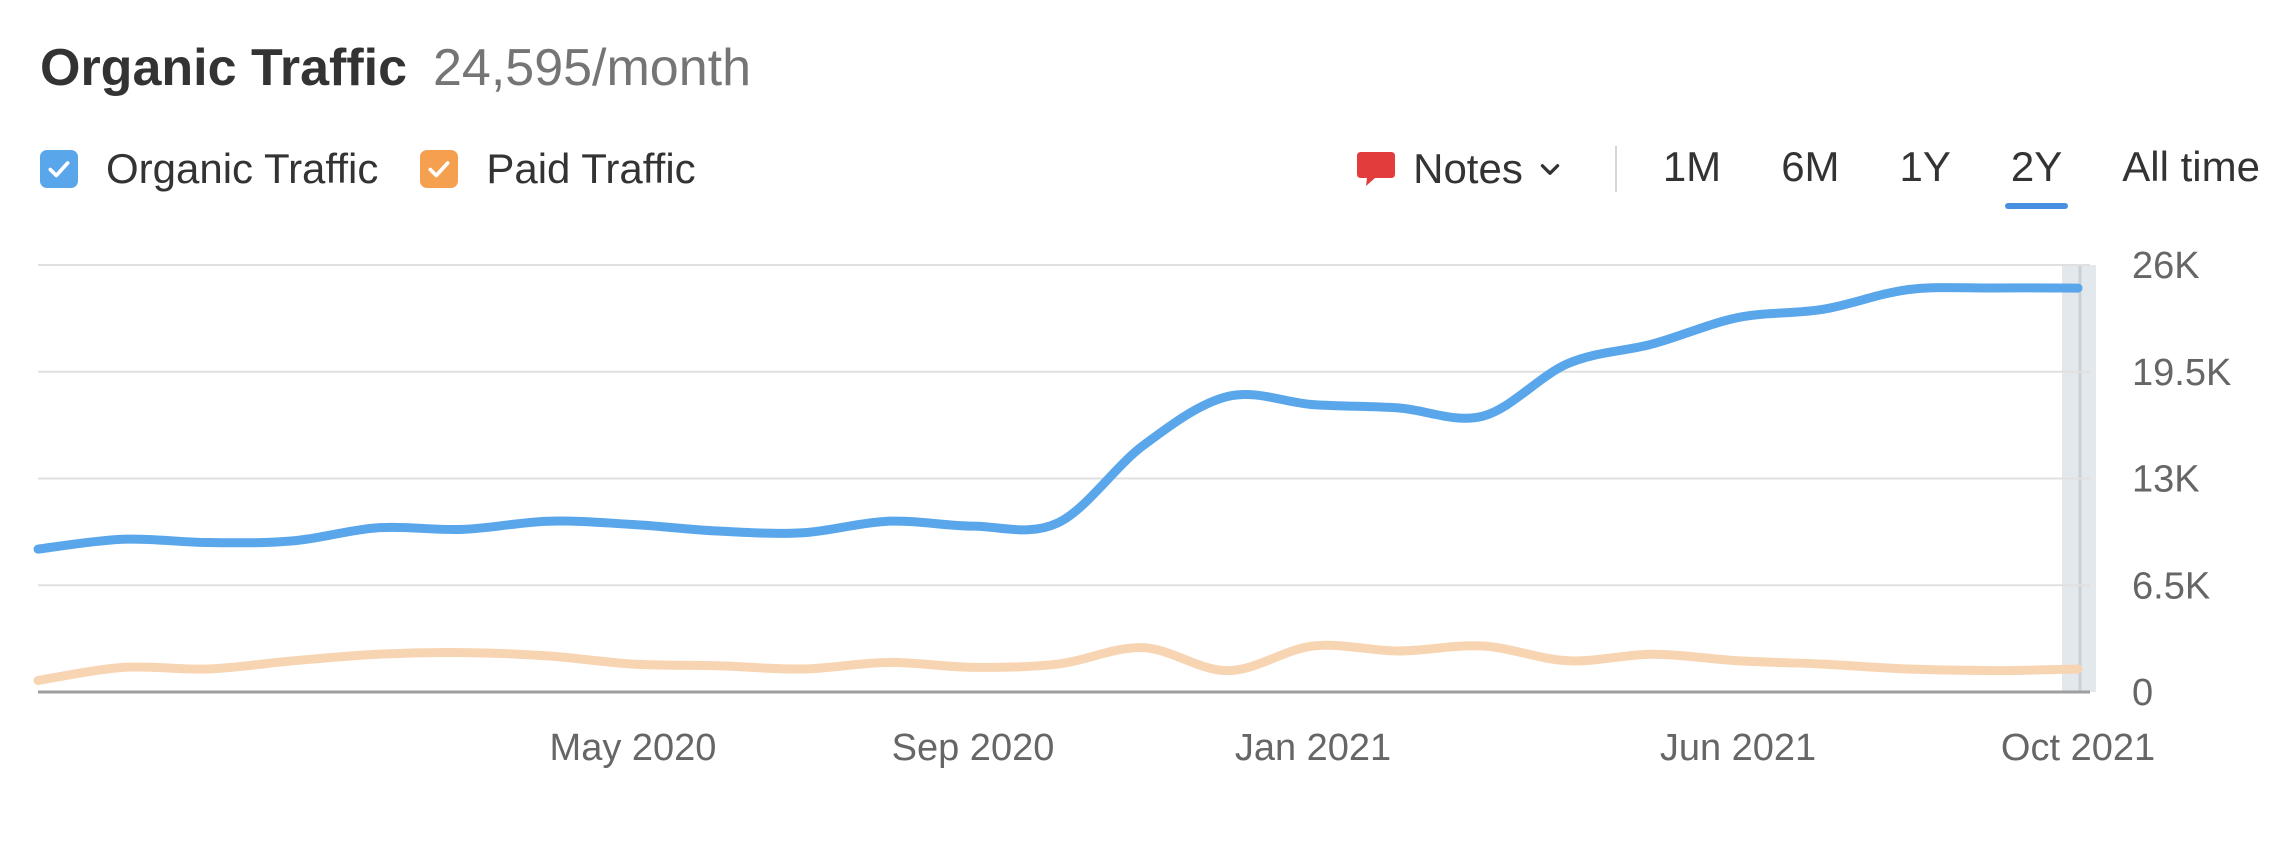  I want to click on x-tick-label: May 2020, so click(633, 748).